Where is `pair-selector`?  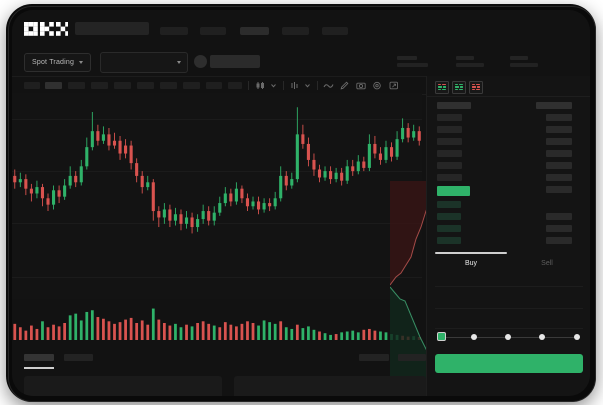
pair-selector is located at coordinates (144, 62).